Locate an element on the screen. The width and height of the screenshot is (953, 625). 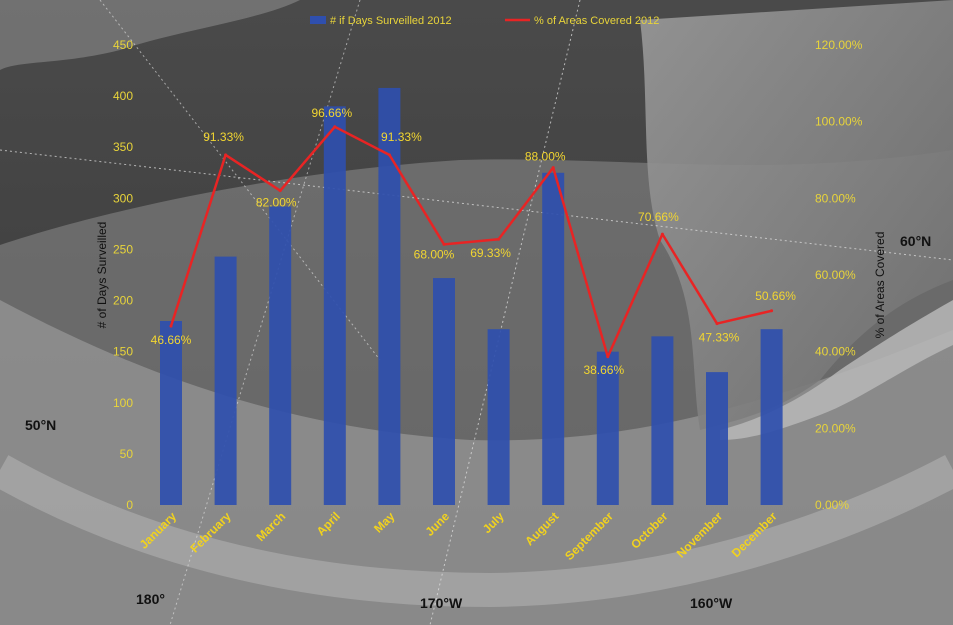
pct-label-june: 68.00% is located at coordinates (434, 254).